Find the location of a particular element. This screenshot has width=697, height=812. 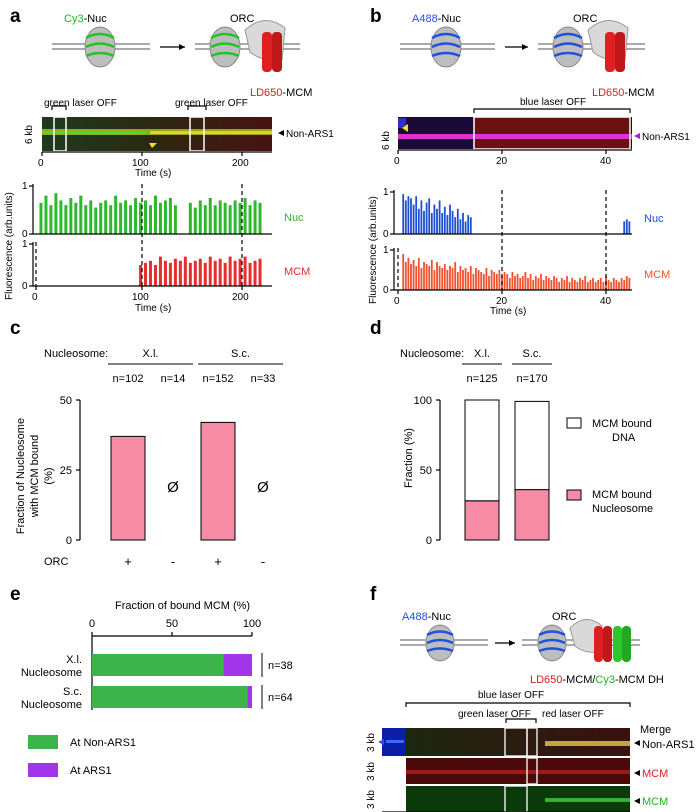

panel-f-mcm-dye-2: Cy3 is located at coordinates (605, 680).